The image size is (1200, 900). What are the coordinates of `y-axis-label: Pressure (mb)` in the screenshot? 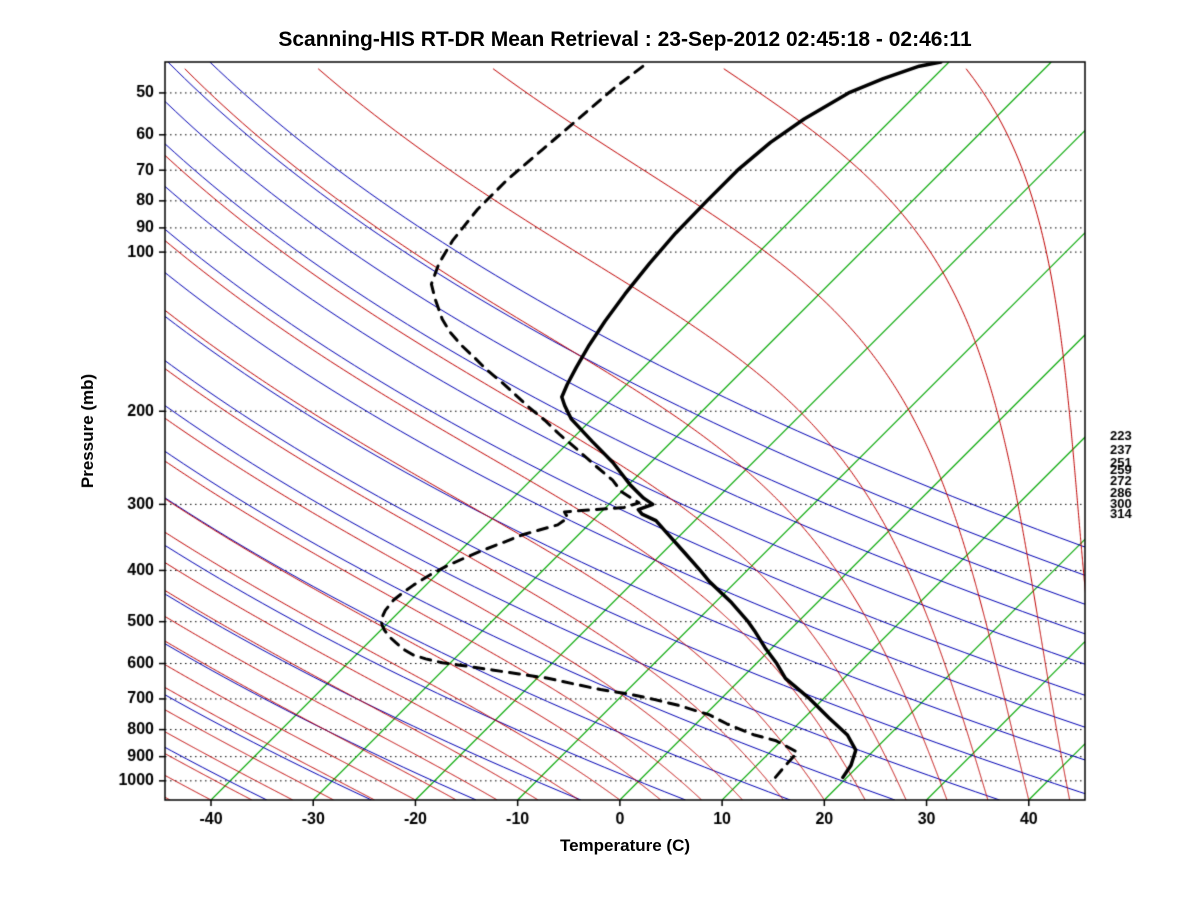 It's located at (87, 431).